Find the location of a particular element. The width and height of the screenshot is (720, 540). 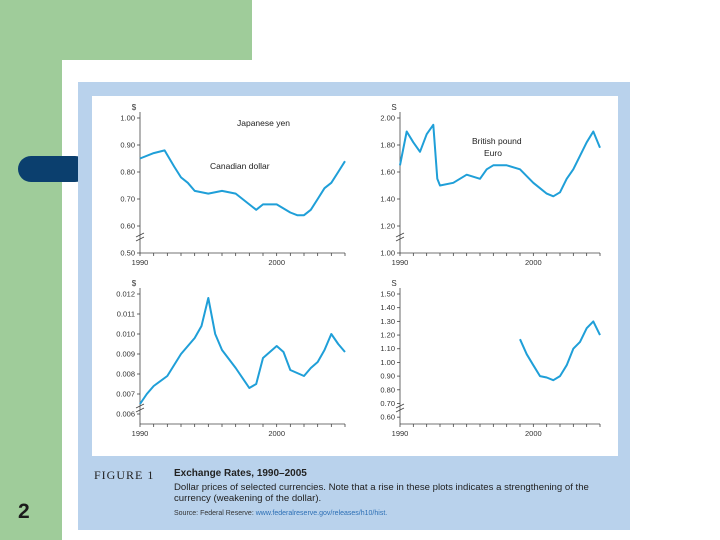

figure-title: Exchange Rates, 1990–2005 is located at coordinates (240, 473).